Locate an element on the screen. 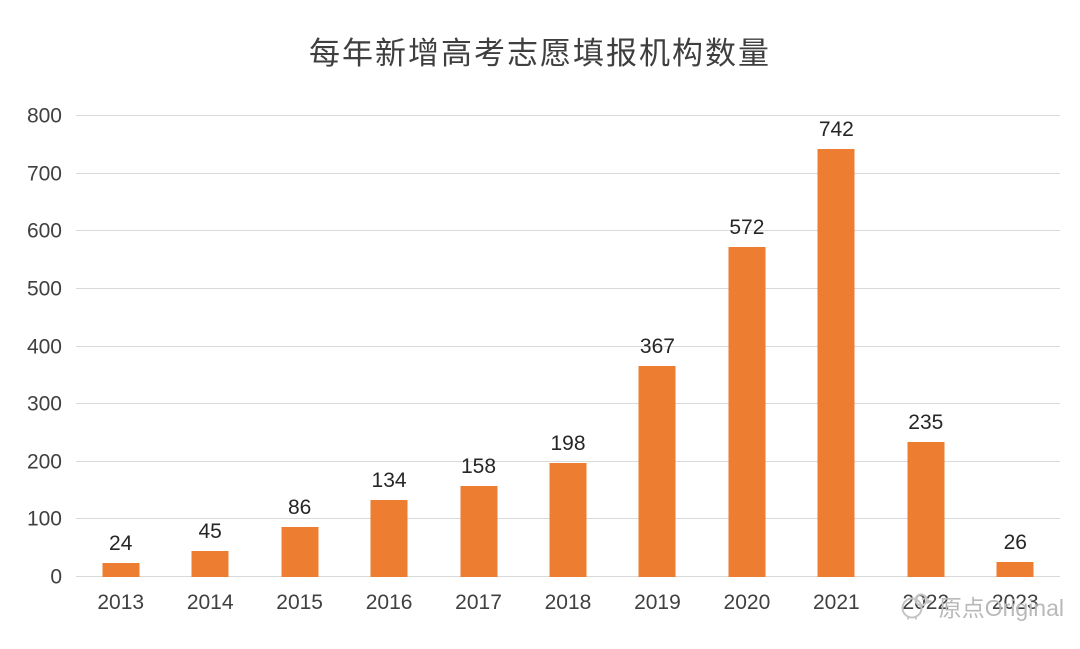  bar-2018 is located at coordinates (568, 519).